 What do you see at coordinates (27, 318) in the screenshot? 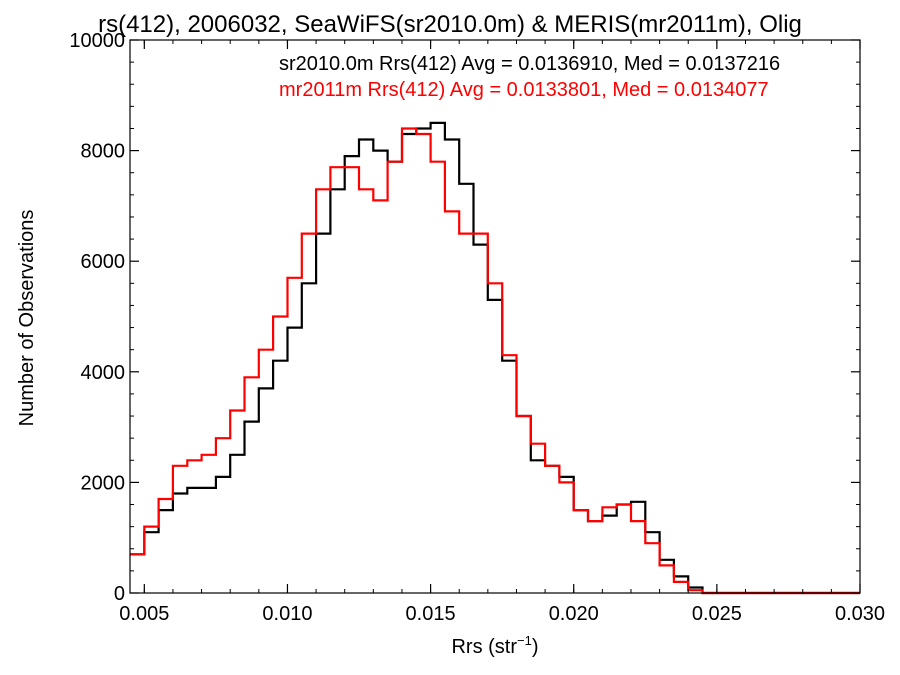
I see `y-axis-label: Number of Observations` at bounding box center [27, 318].